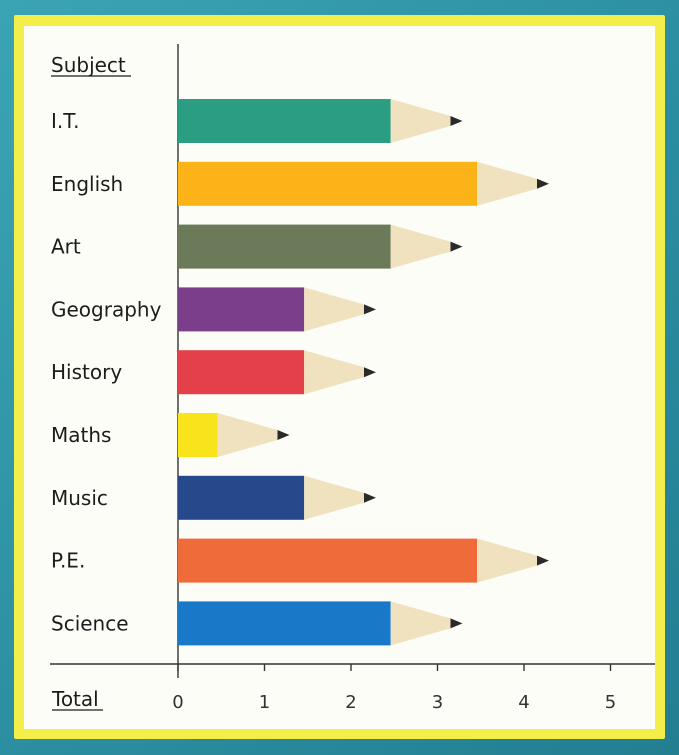  I want to click on category-label: I.T., so click(65, 121).